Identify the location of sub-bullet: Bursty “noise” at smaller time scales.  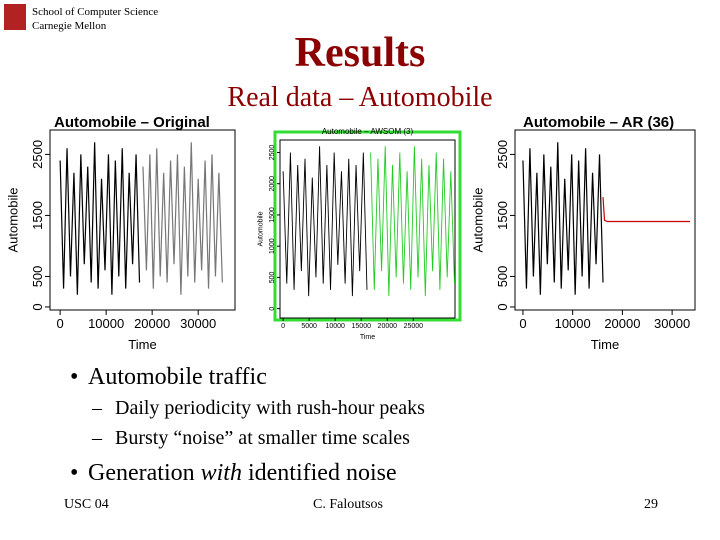
(262, 438).